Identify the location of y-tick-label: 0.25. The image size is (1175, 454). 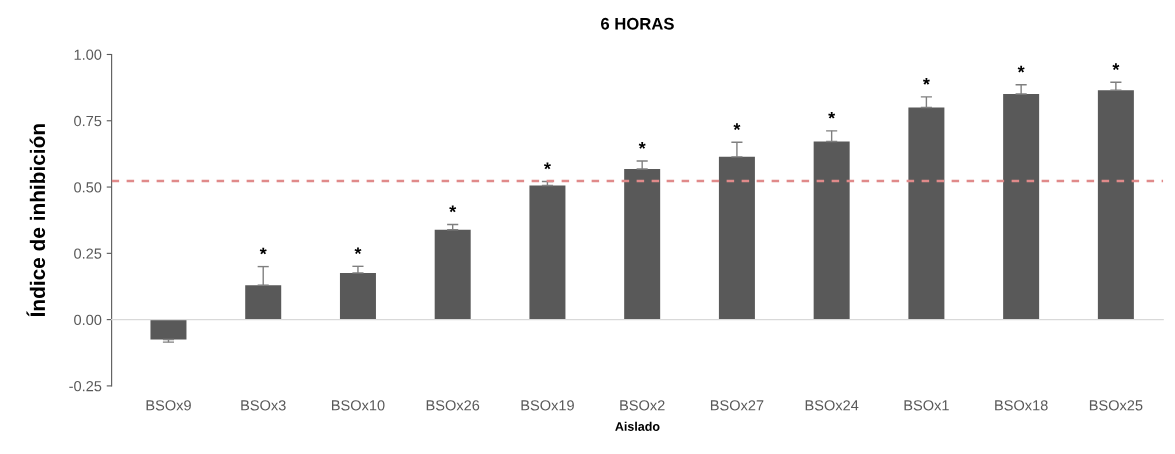
(88, 253).